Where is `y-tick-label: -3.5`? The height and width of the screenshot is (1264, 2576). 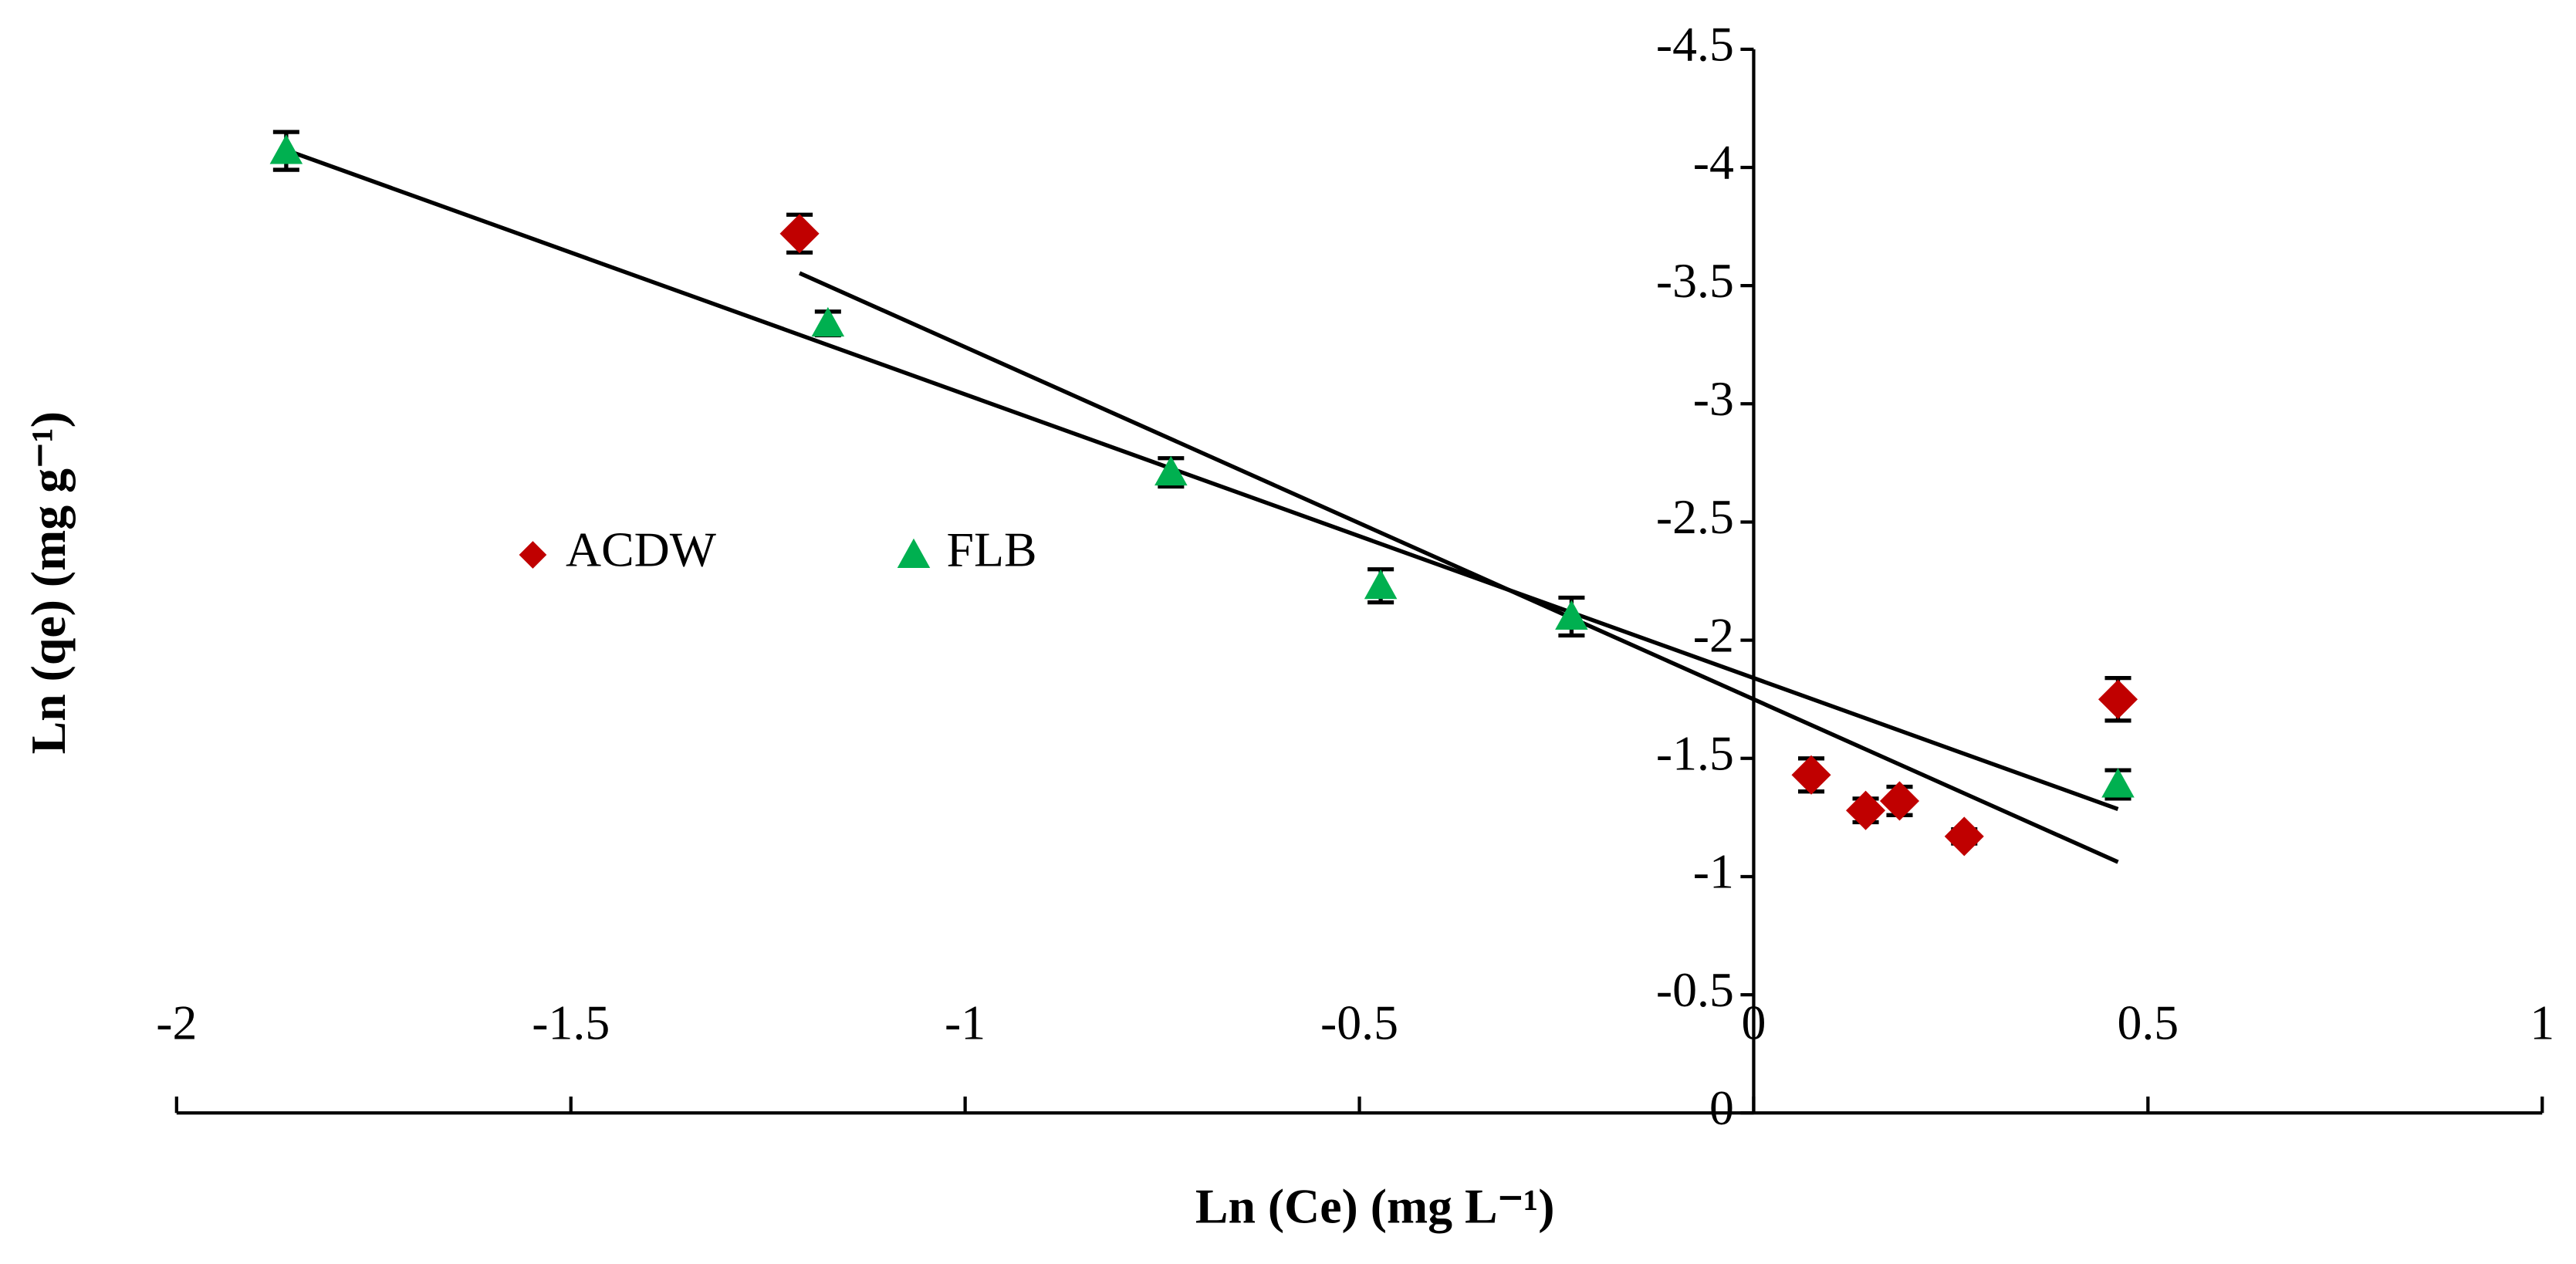 y-tick-label: -3.5 is located at coordinates (1695, 280).